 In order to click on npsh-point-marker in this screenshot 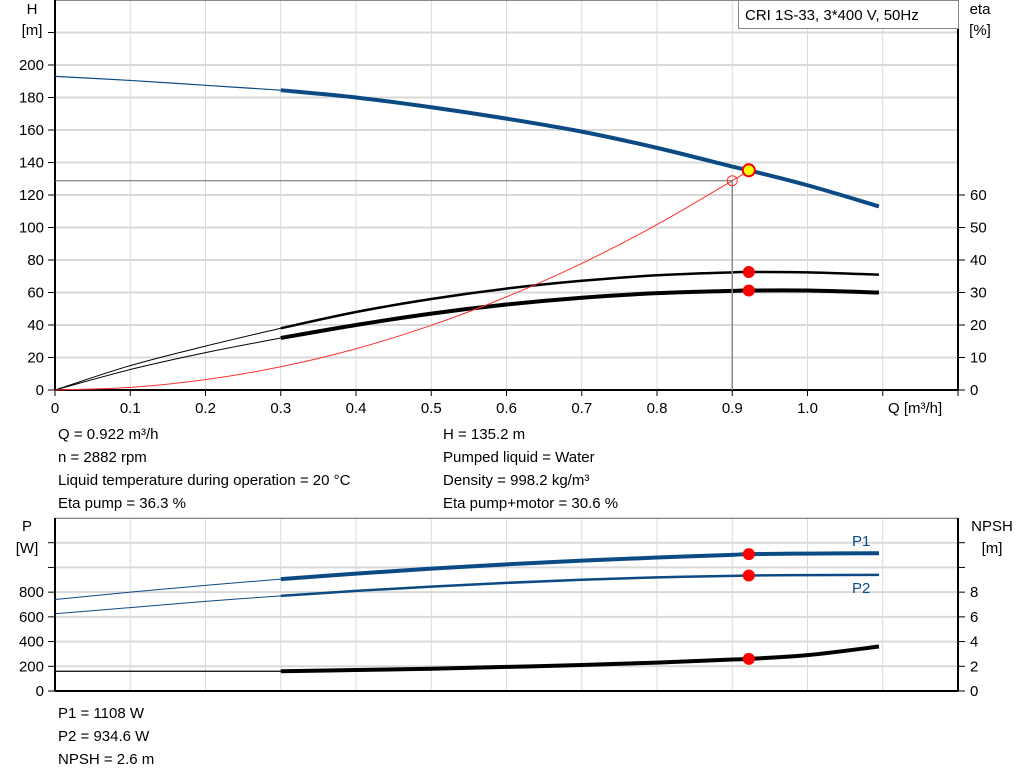, I will do `click(748, 658)`.